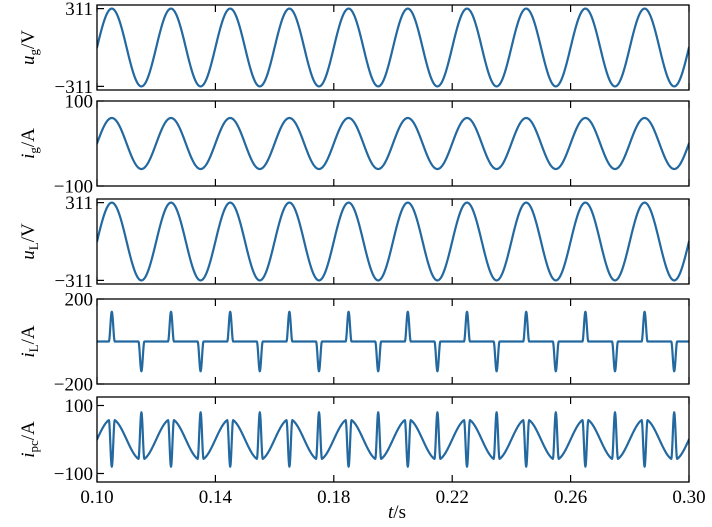 The image size is (712, 527). What do you see at coordinates (399, 512) in the screenshot?
I see `x-axis-label-unit: /s` at bounding box center [399, 512].